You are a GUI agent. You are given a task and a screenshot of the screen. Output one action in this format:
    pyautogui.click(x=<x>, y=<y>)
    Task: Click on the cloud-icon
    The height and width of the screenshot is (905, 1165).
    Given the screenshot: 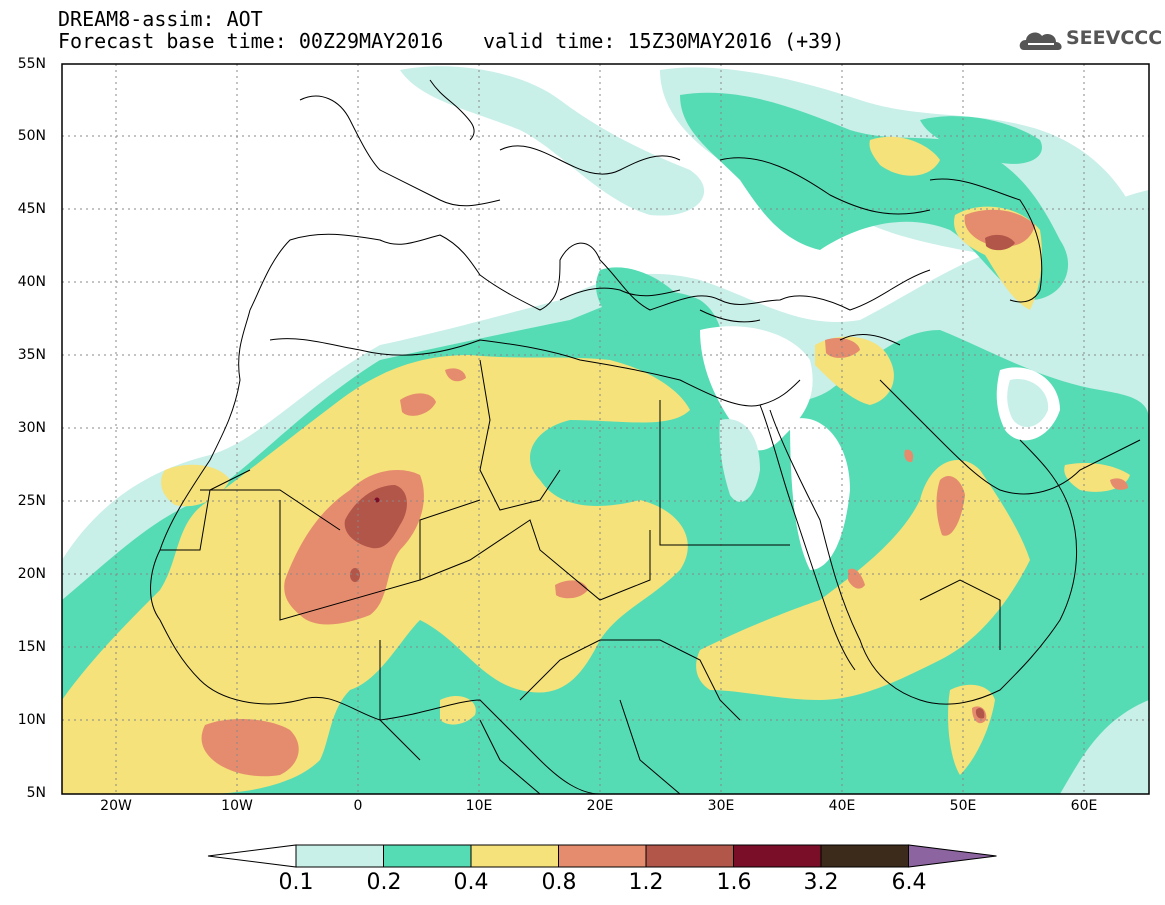 What is the action you would take?
    pyautogui.click(x=1040, y=41)
    